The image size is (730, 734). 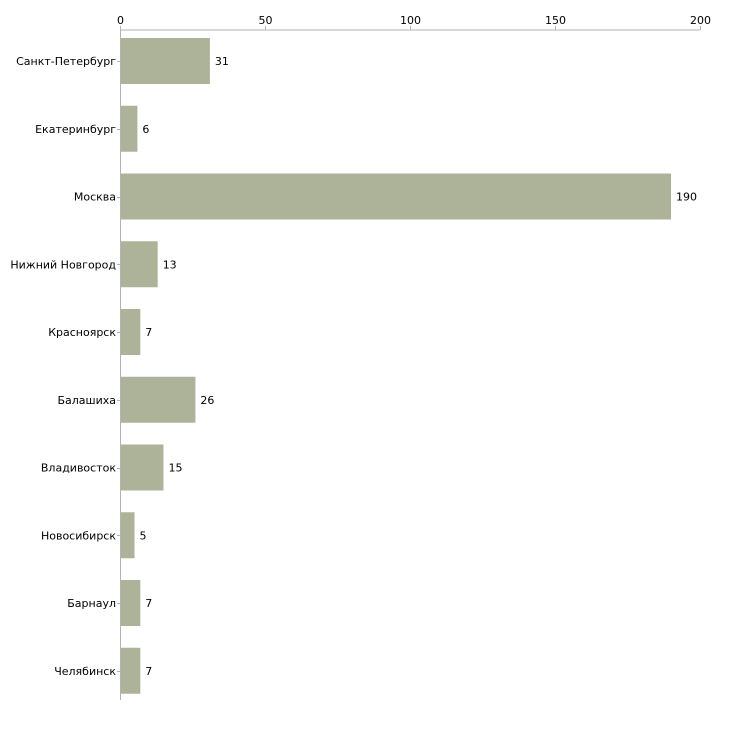 I want to click on y-tick-label: Екатеринбург, so click(x=75, y=129).